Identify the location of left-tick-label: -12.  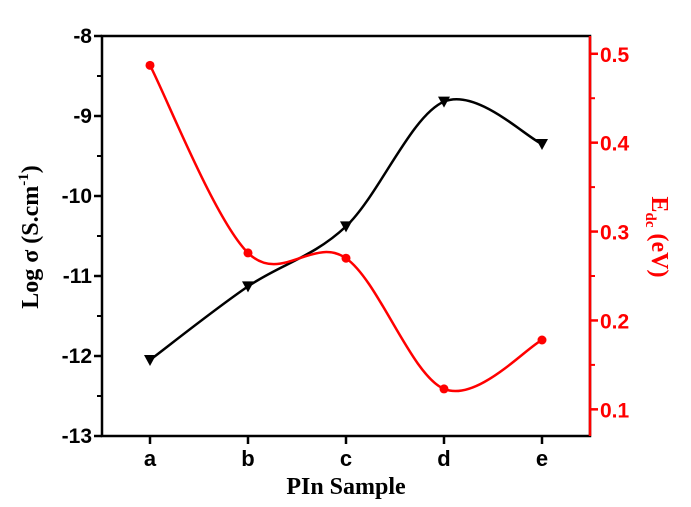
(77, 356).